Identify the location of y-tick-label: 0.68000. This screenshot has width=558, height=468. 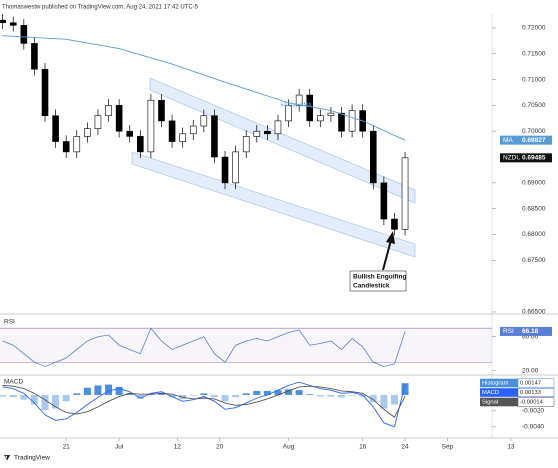
(534, 234).